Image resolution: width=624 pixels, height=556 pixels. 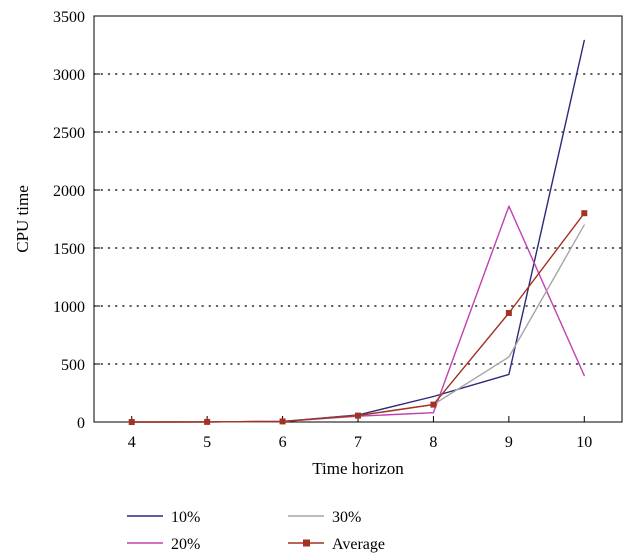 What do you see at coordinates (584, 442) in the screenshot?
I see `x-tick-label: 10` at bounding box center [584, 442].